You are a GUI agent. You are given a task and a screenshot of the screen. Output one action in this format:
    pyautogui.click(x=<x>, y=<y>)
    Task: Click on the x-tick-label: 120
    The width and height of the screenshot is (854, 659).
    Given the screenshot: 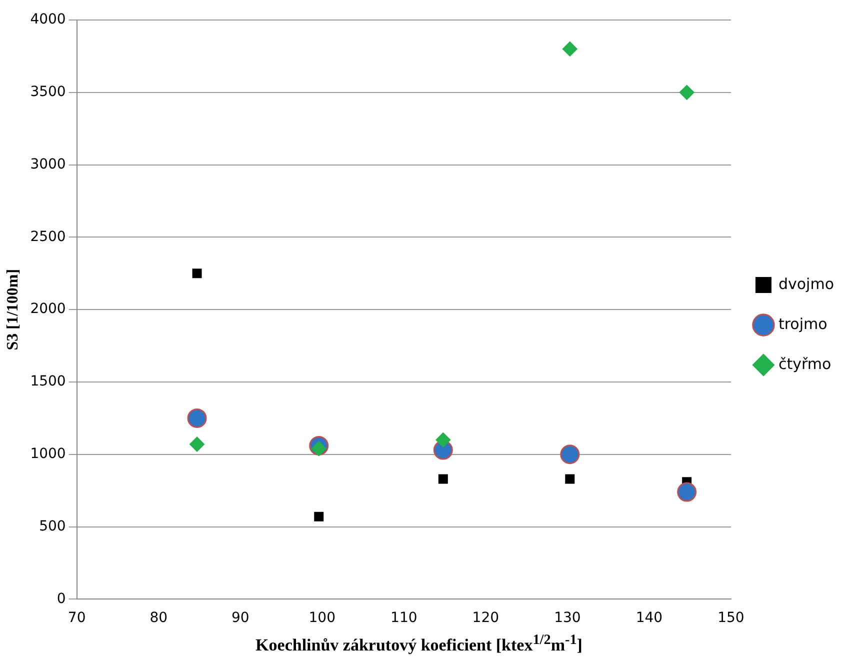 What is the action you would take?
    pyautogui.click(x=486, y=618)
    